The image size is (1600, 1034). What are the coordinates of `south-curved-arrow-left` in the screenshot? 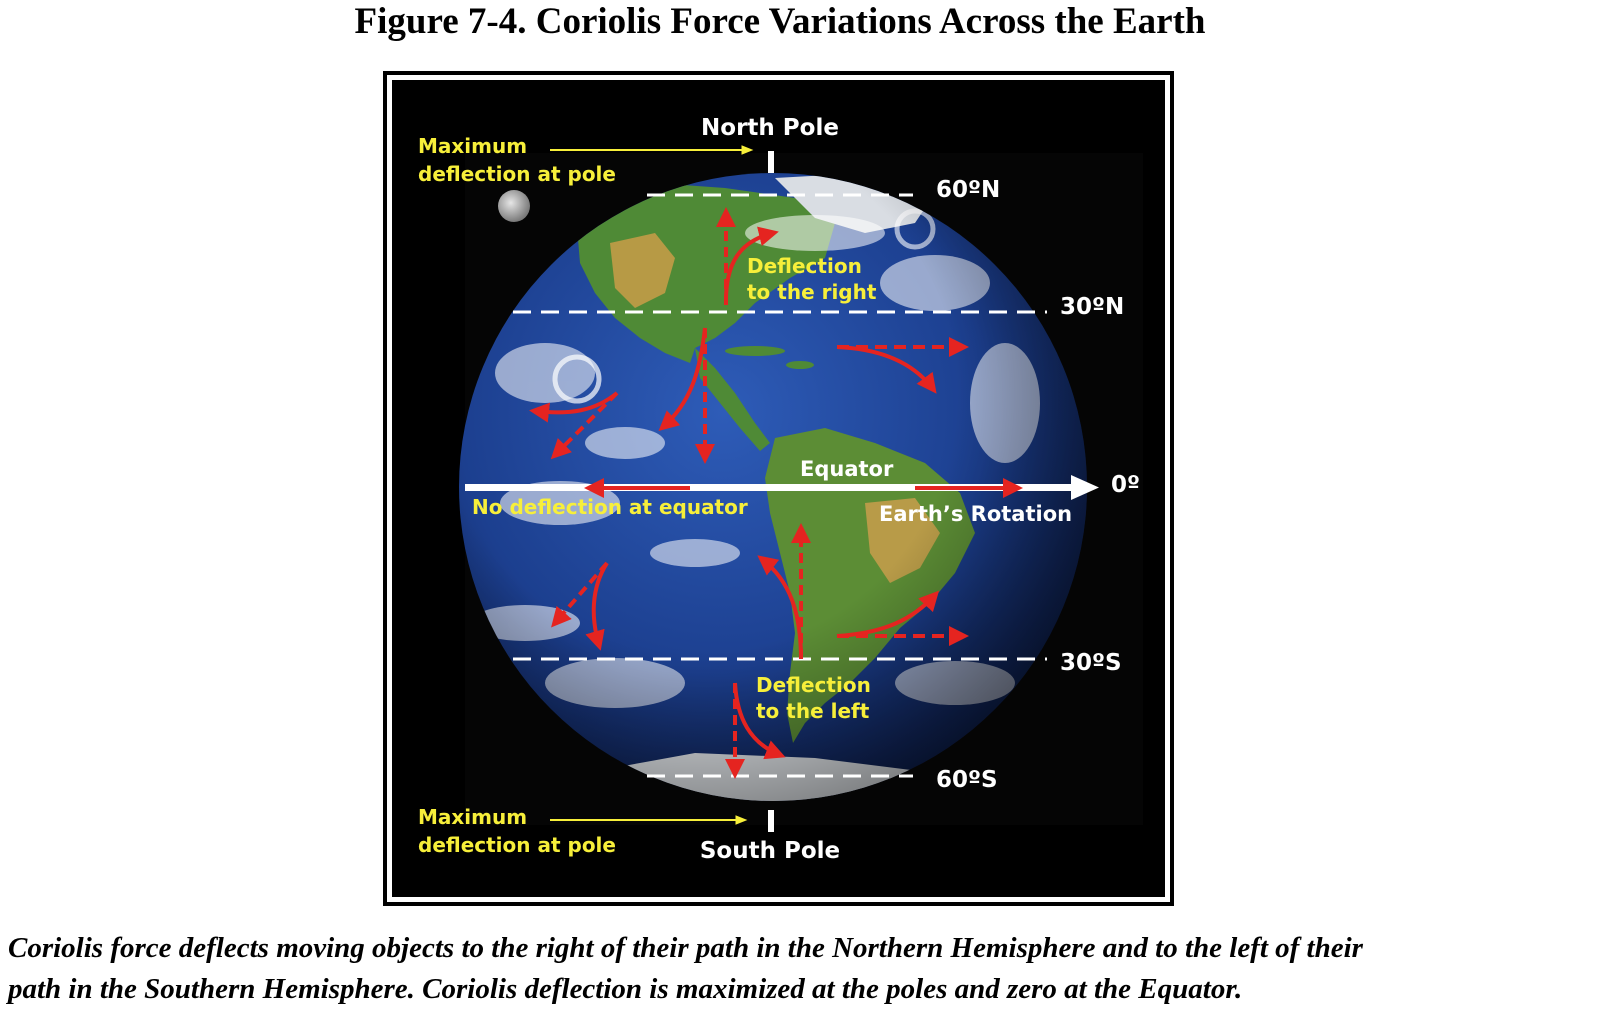 It's located at (780, 607).